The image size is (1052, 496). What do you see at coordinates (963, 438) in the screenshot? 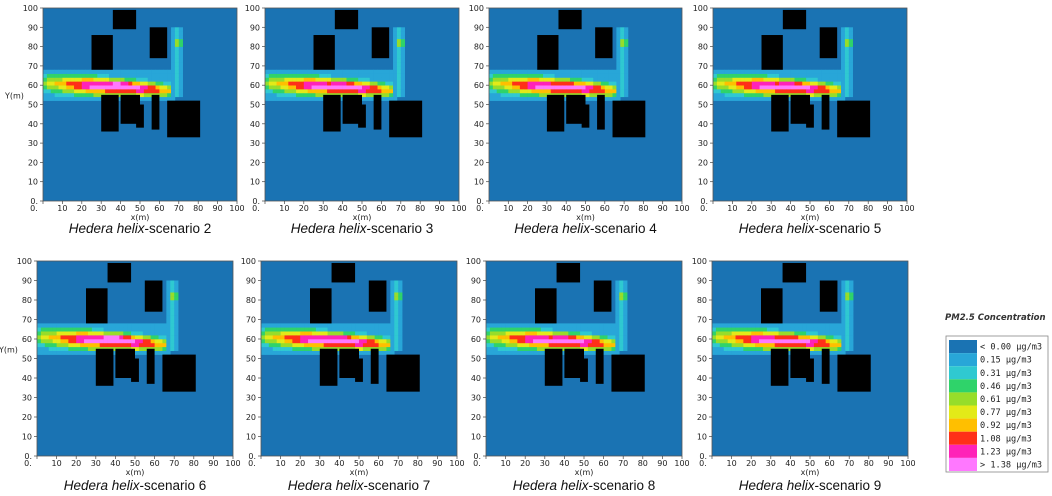
I see `legend-swatch` at bounding box center [963, 438].